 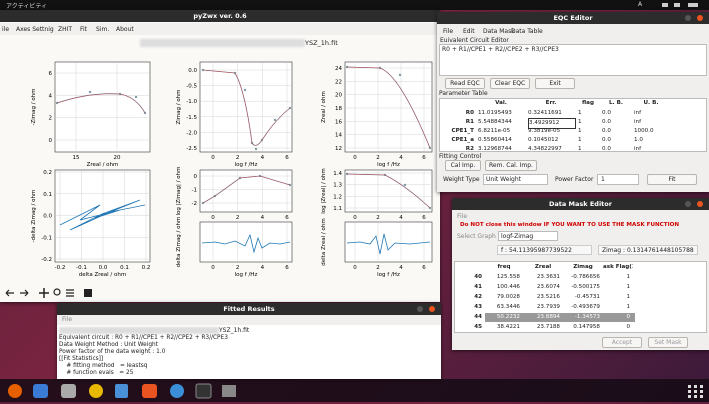 What do you see at coordinates (606, 122) in the screenshot?
I see `table-cell: 0.0` at bounding box center [606, 122].